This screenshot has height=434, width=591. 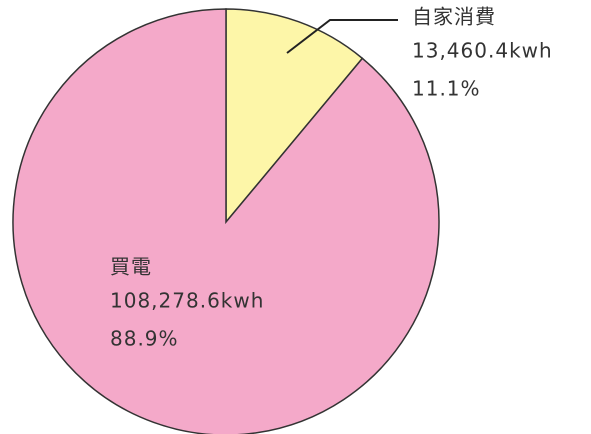 I want to click on slice-percent-label: 11.1%, so click(x=446, y=89).